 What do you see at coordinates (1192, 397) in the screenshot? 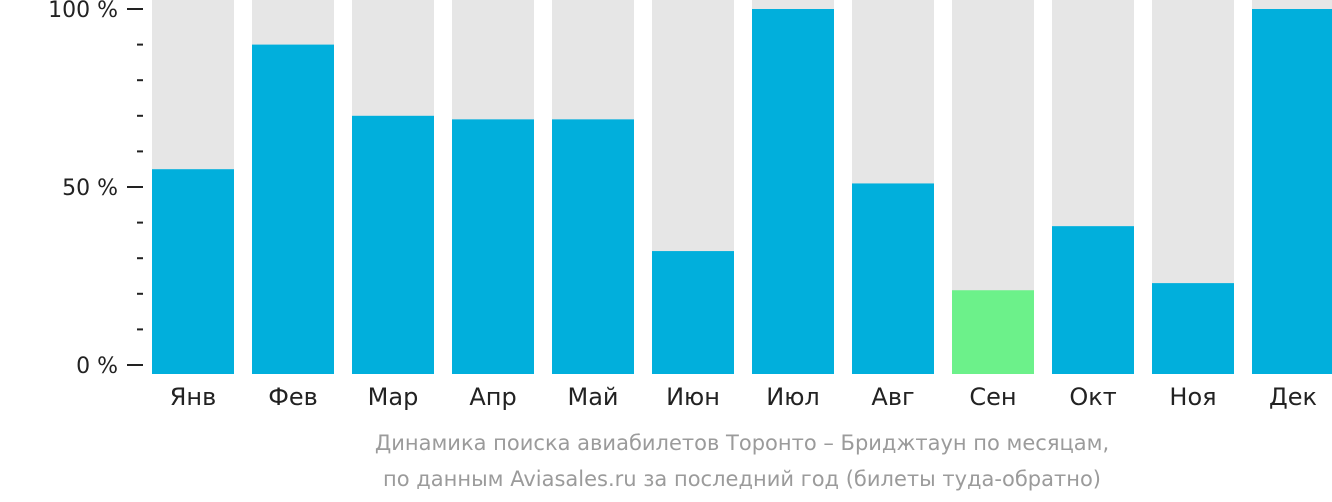
I see `x-tick-label: Ноя` at bounding box center [1192, 397].